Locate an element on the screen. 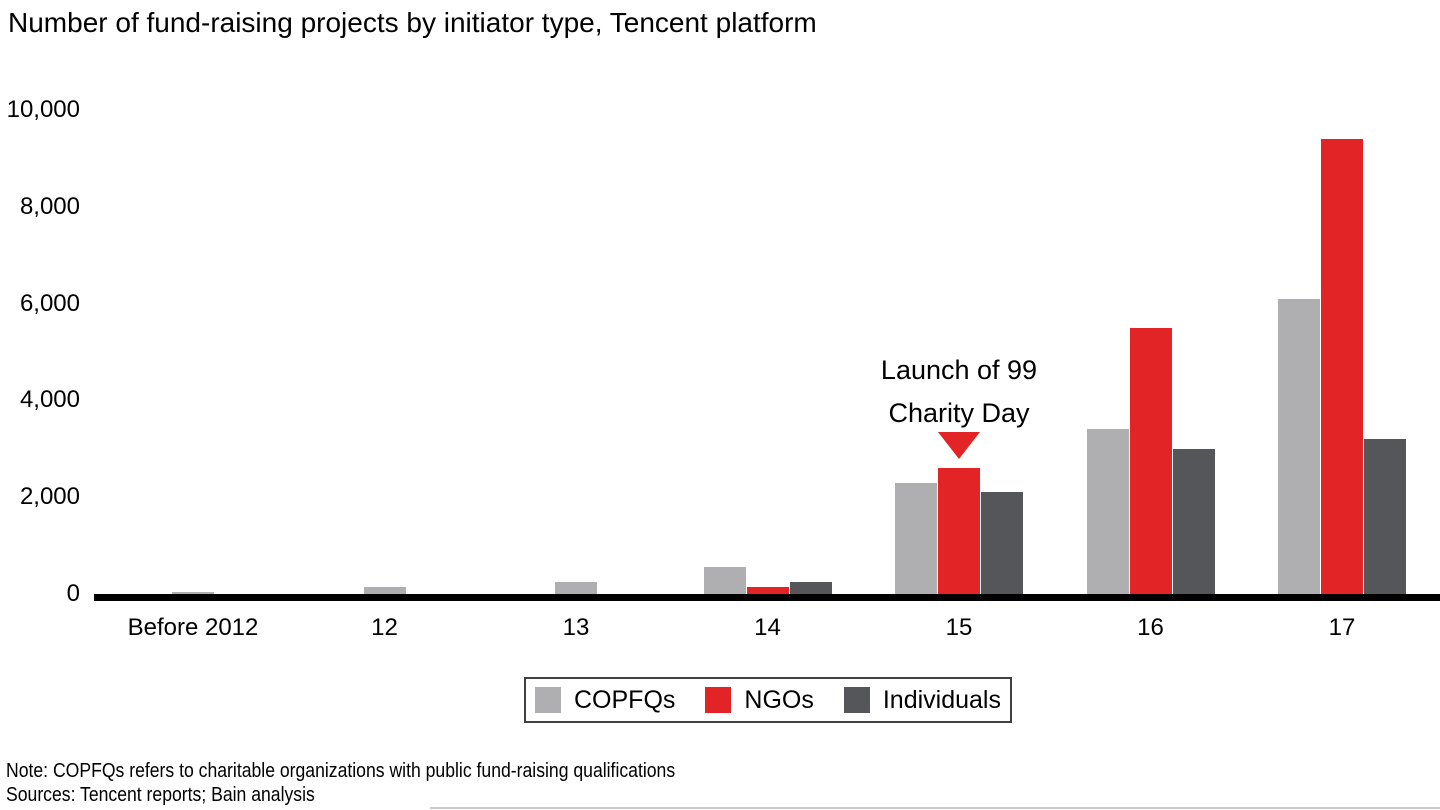 This screenshot has height=810, width=1440. annotation-launch-99: Launch of 99 Charity Day is located at coordinates (959, 392).